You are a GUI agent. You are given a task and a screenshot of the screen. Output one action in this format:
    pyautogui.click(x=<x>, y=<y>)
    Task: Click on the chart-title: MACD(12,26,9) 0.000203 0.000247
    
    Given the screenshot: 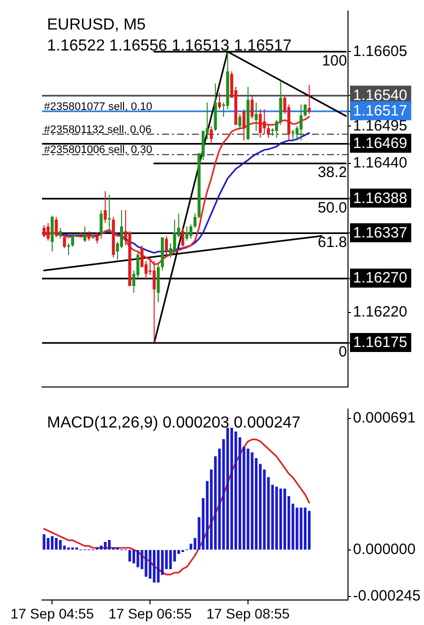 What is the action you would take?
    pyautogui.click(x=174, y=423)
    